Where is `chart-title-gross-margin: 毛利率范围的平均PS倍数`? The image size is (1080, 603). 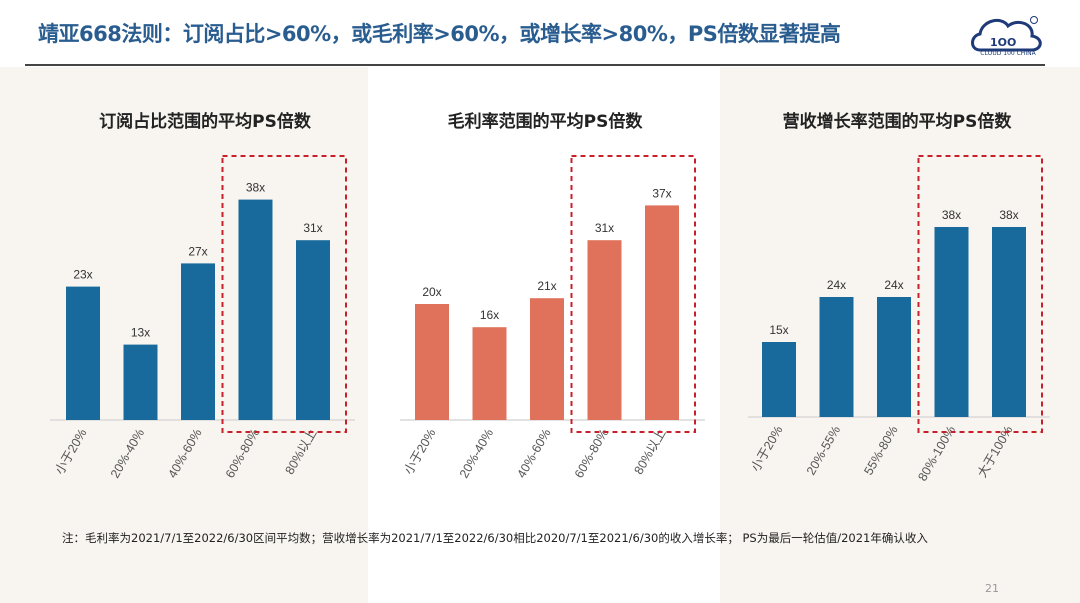
chart-title-gross-margin: 毛利率范围的平均PS倍数 is located at coordinates (545, 122).